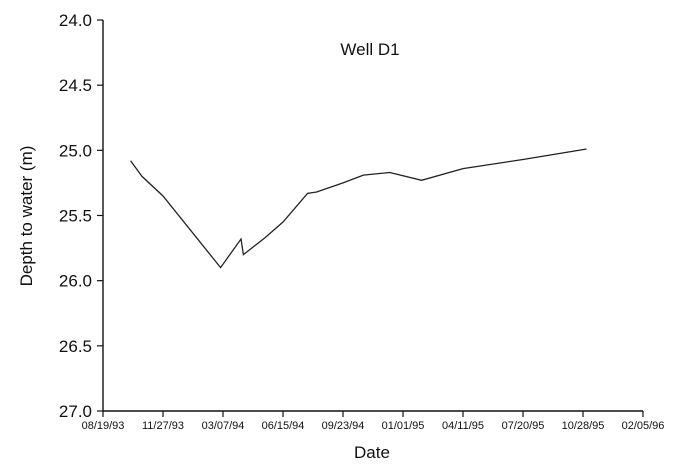 This screenshot has width=682, height=465. What do you see at coordinates (75, 150) in the screenshot?
I see `y-tick-label: 25.0` at bounding box center [75, 150].